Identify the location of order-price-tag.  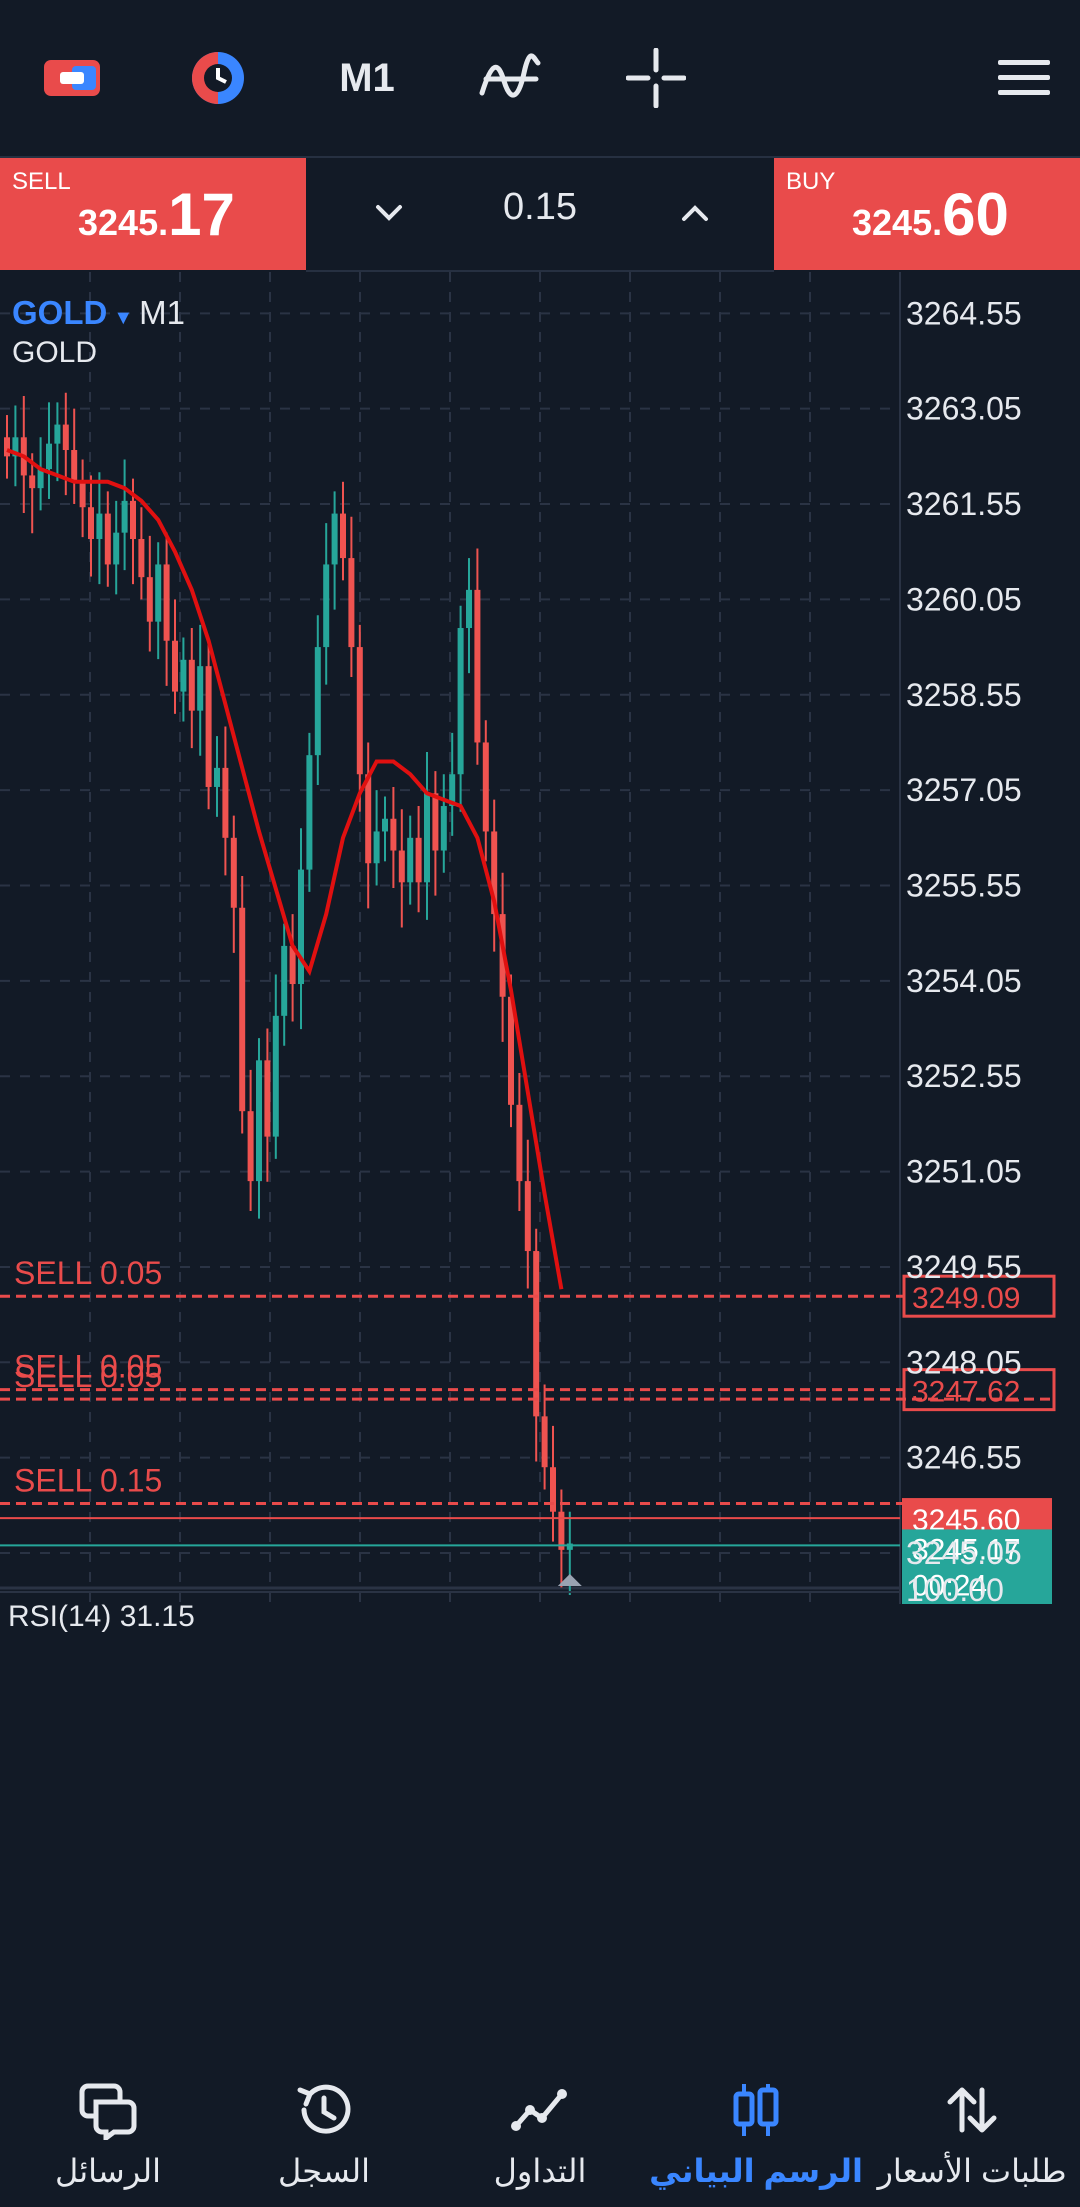
(979, 1390).